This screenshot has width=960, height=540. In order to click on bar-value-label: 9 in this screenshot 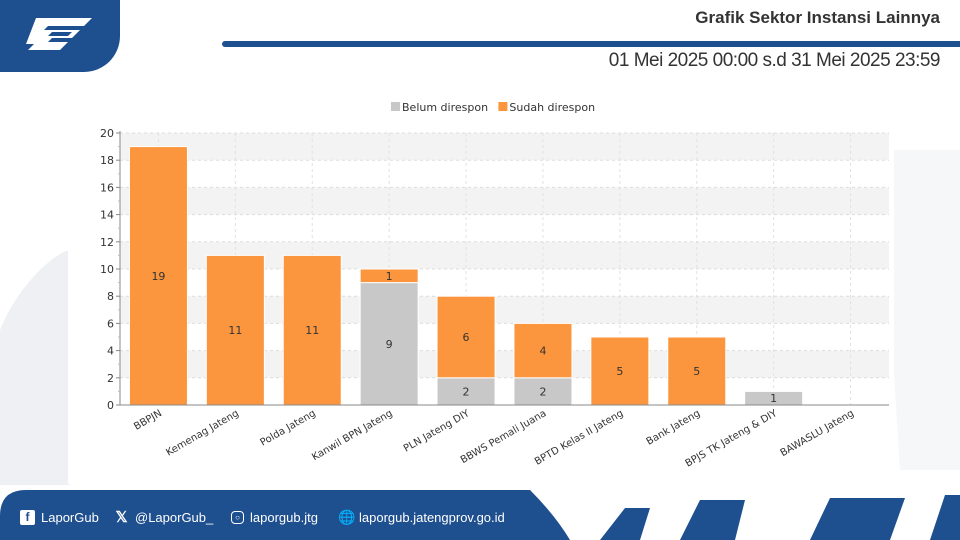, I will do `click(389, 344)`.